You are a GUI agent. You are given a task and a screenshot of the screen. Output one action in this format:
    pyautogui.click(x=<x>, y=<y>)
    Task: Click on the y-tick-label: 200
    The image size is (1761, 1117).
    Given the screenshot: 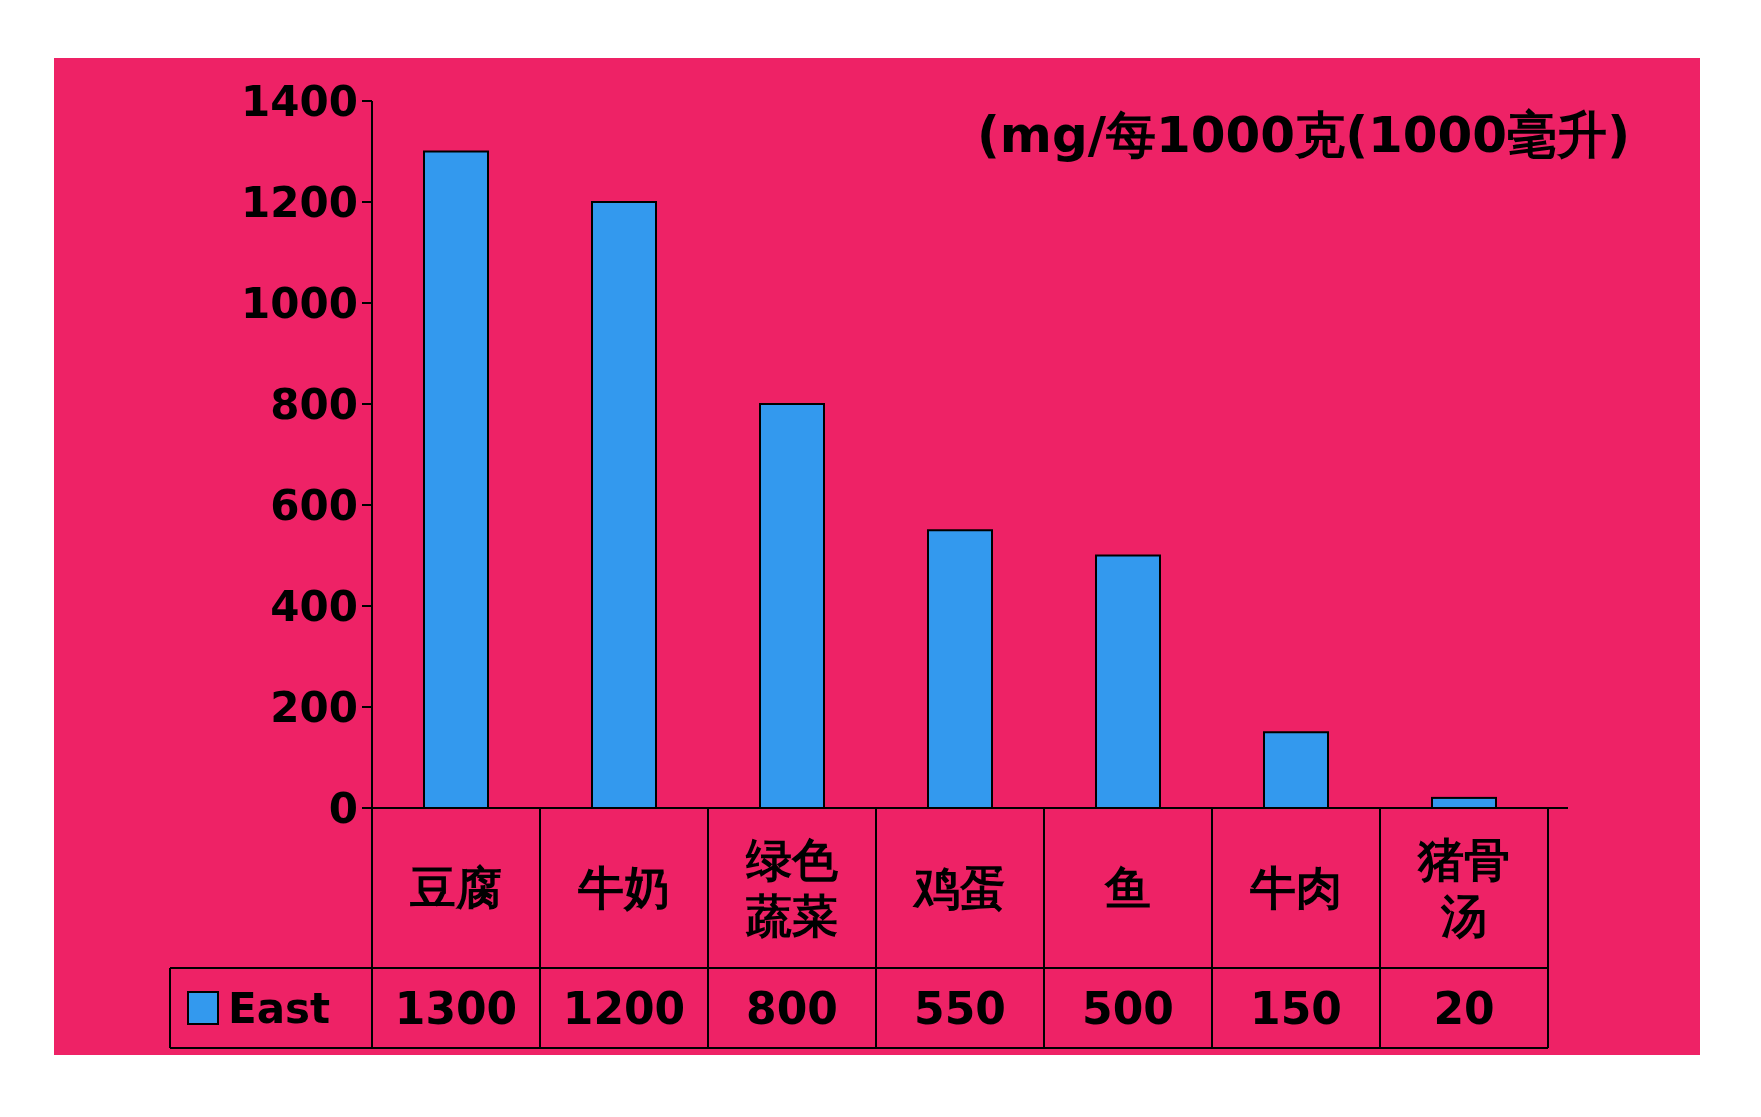 What is the action you would take?
    pyautogui.click(x=314, y=707)
    